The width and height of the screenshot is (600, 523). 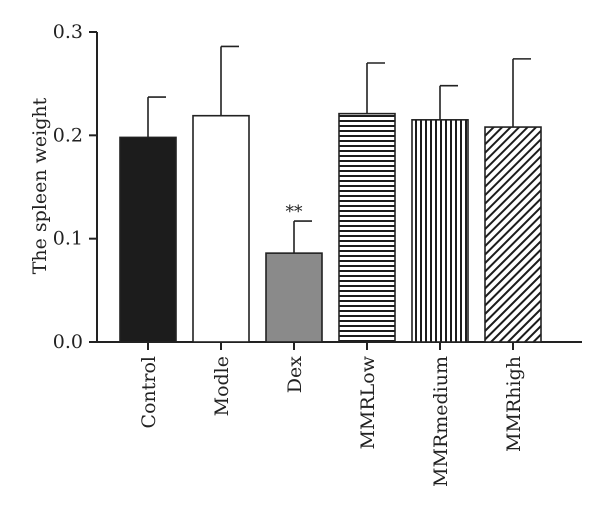 What do you see at coordinates (368, 402) in the screenshot?
I see `x-tick-label-mmrlow: MMRLow` at bounding box center [368, 402].